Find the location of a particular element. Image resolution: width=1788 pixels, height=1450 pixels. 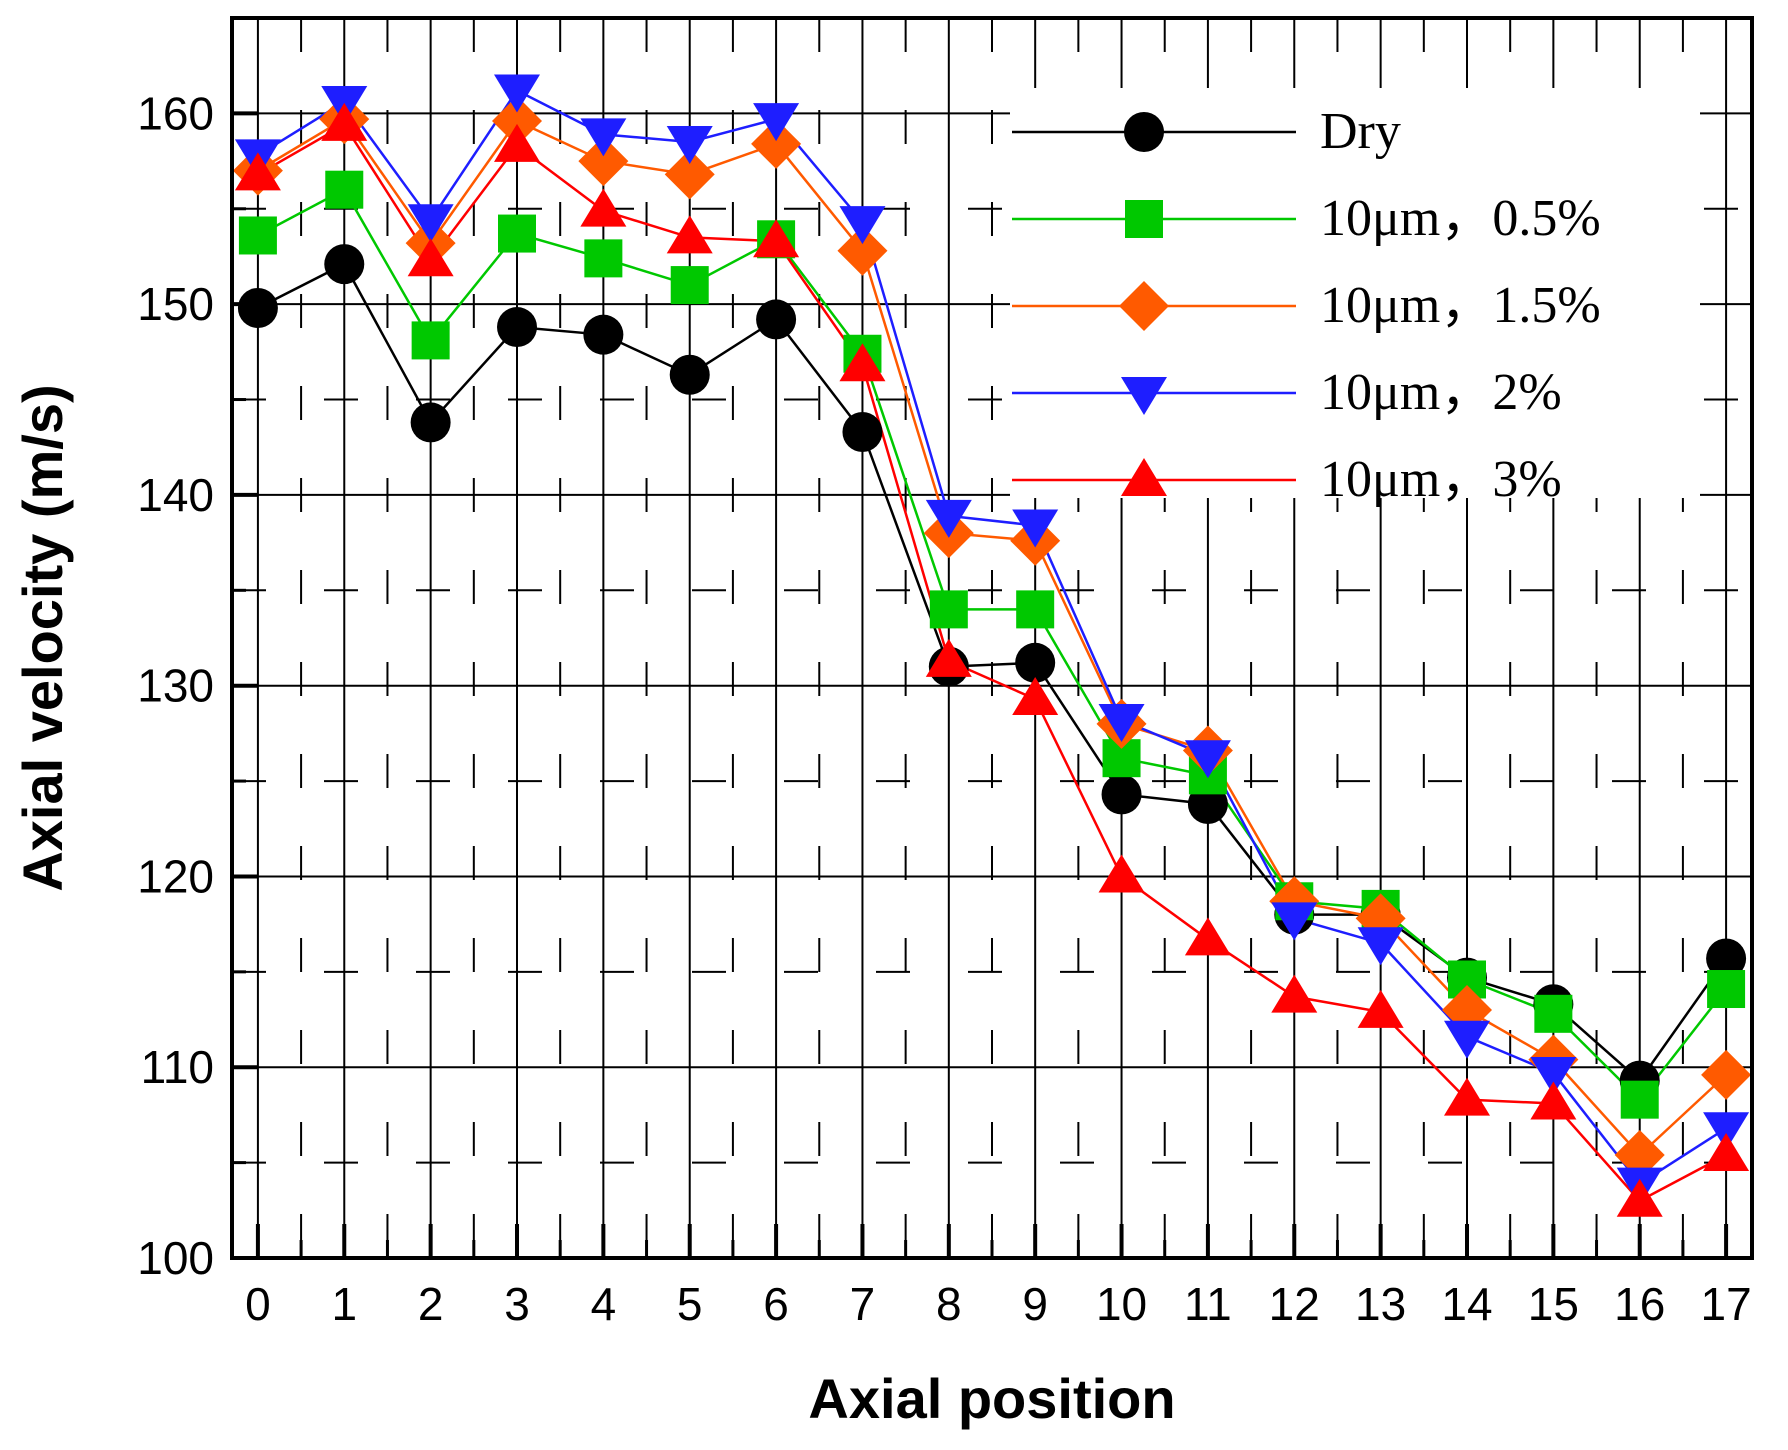

y-tick-label: 140 is located at coordinates (175, 495).